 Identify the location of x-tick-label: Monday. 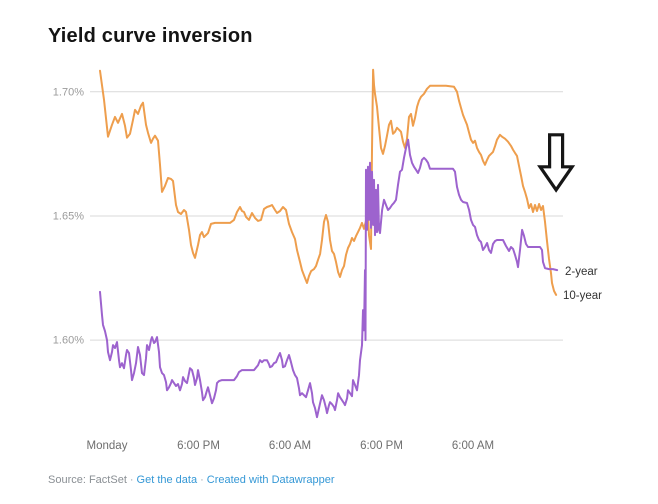
(107, 446).